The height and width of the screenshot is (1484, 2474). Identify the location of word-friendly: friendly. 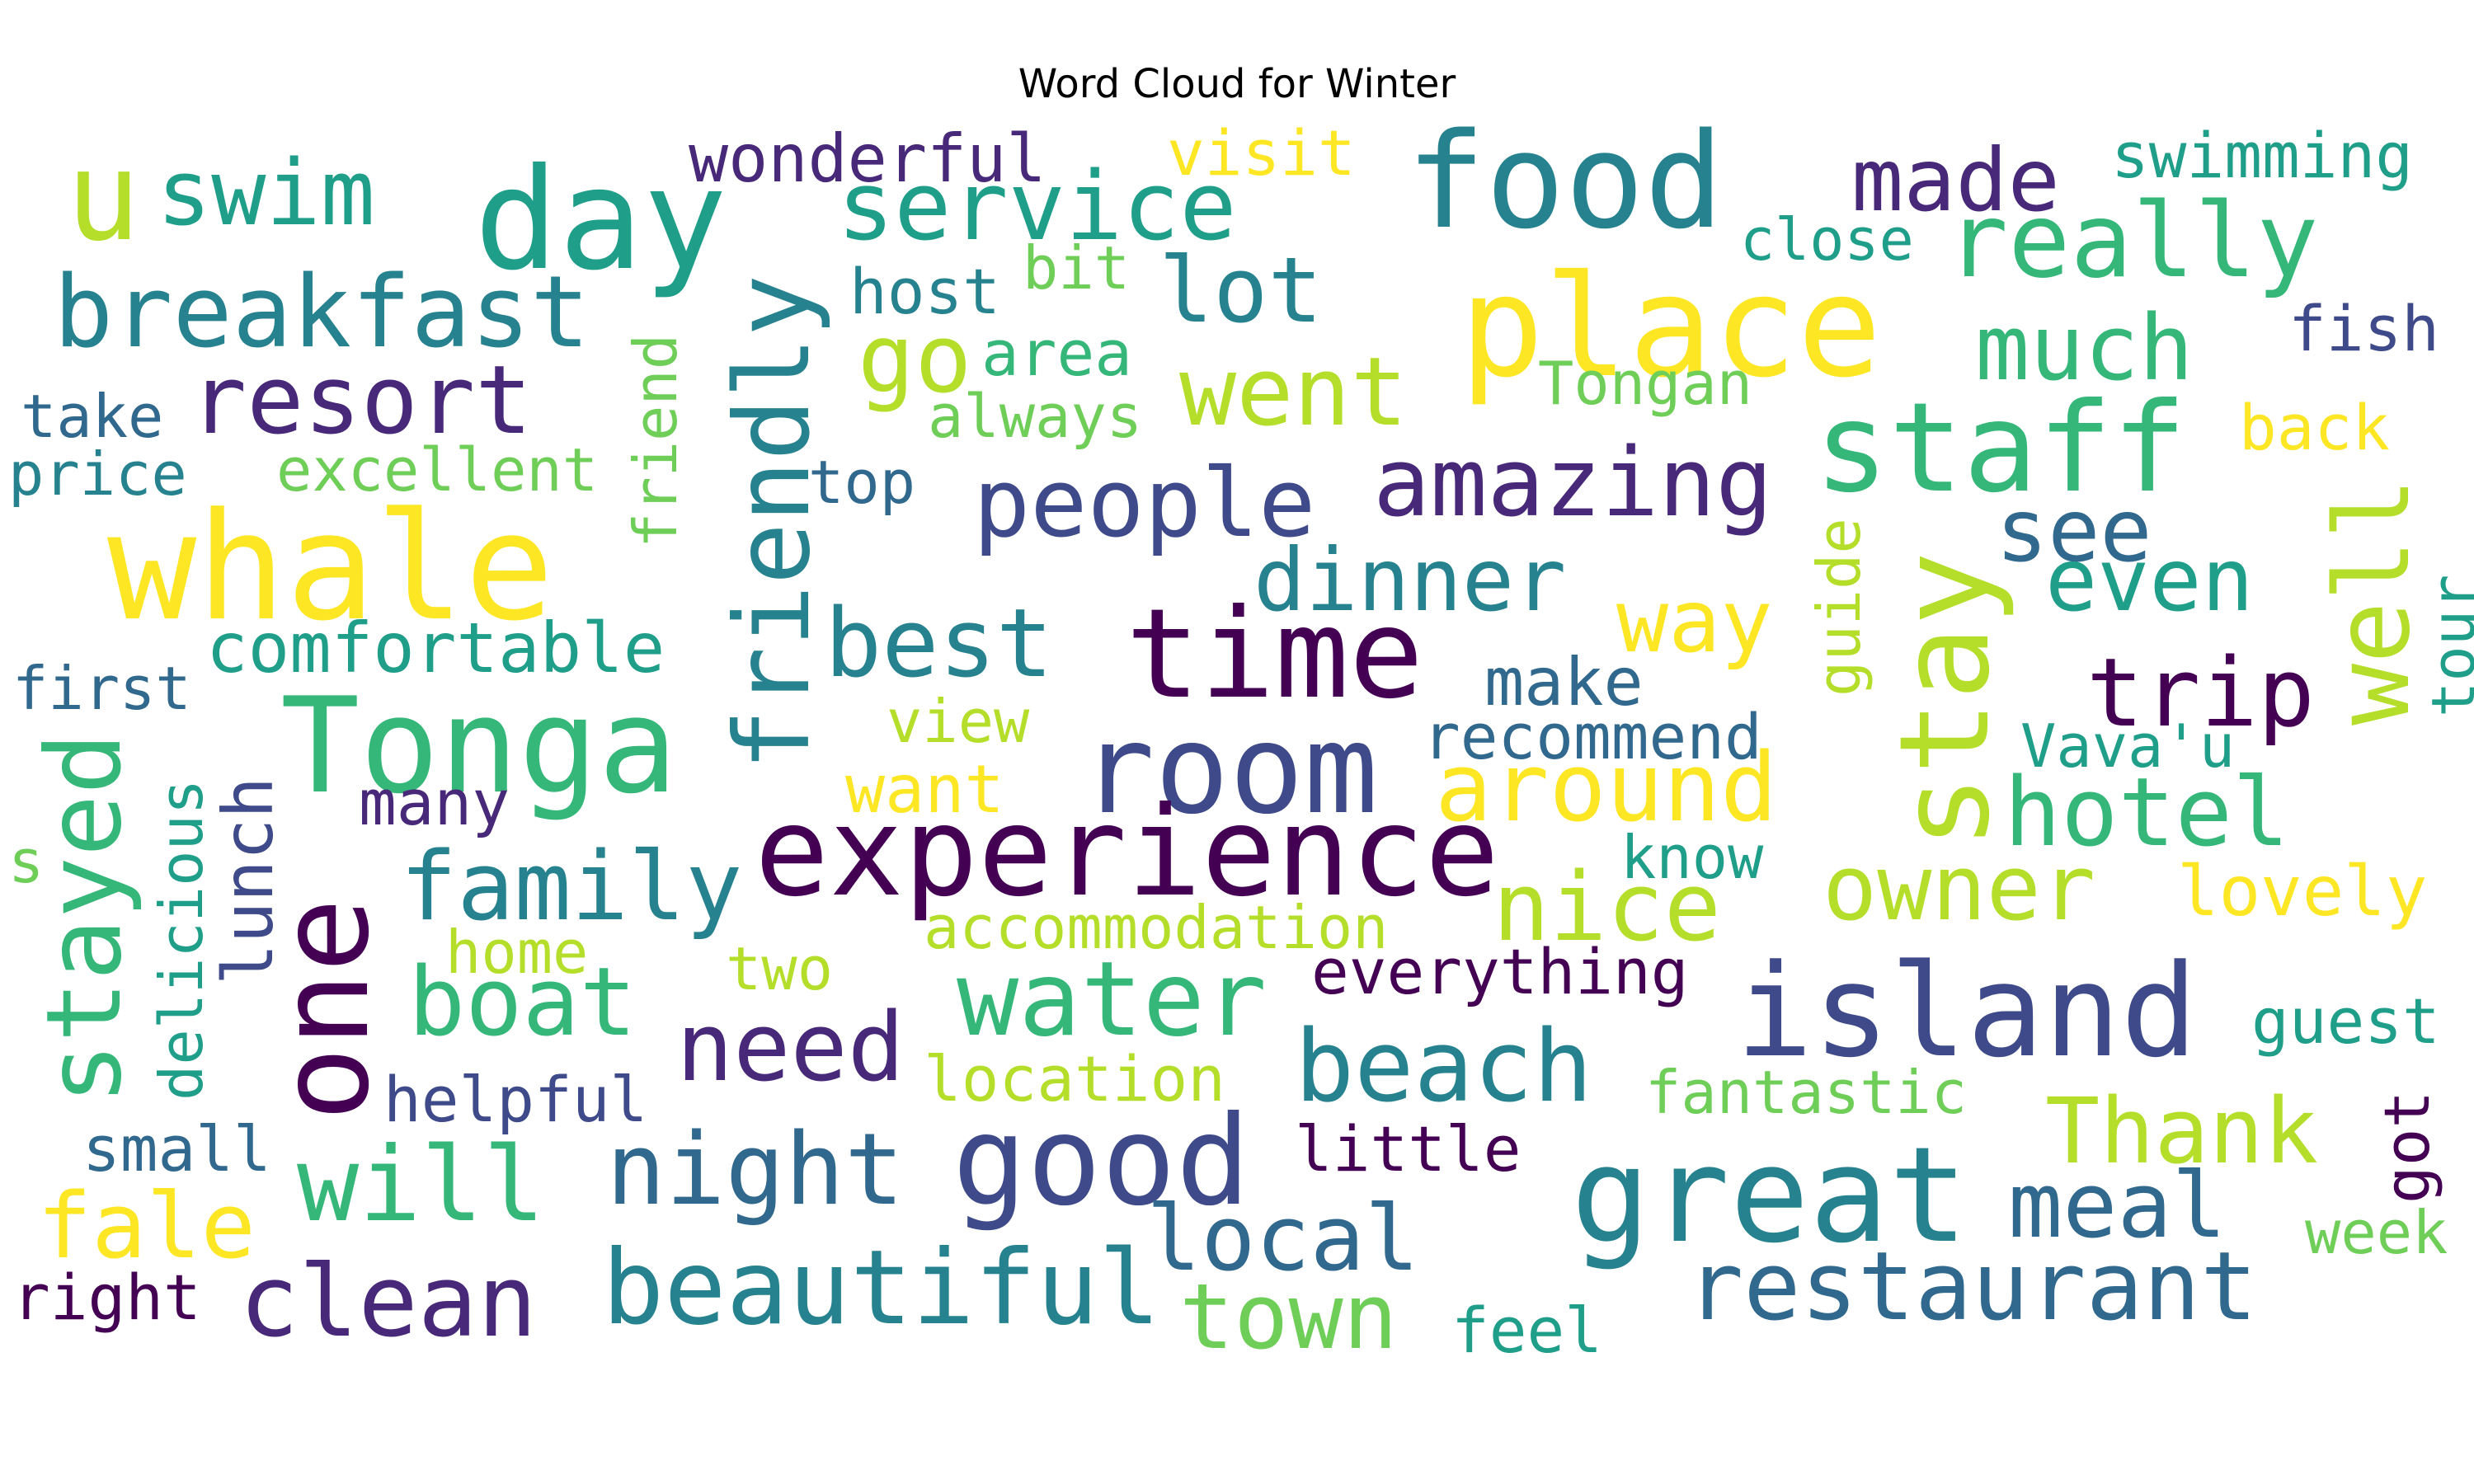
(773, 523).